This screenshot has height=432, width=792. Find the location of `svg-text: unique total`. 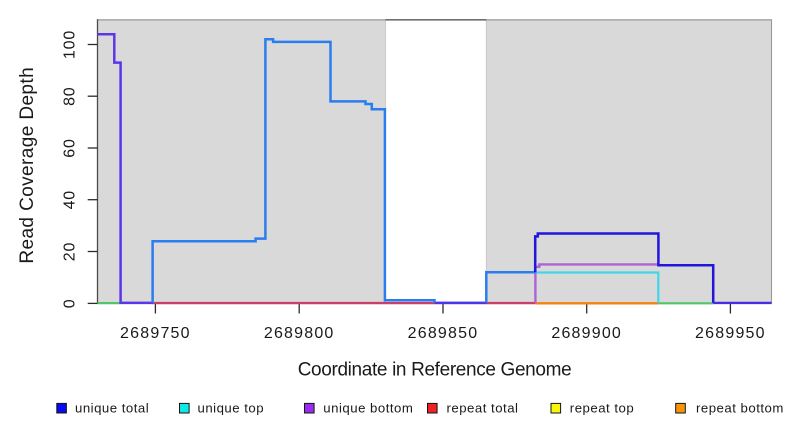

svg-text: unique total is located at coordinates (112, 408).